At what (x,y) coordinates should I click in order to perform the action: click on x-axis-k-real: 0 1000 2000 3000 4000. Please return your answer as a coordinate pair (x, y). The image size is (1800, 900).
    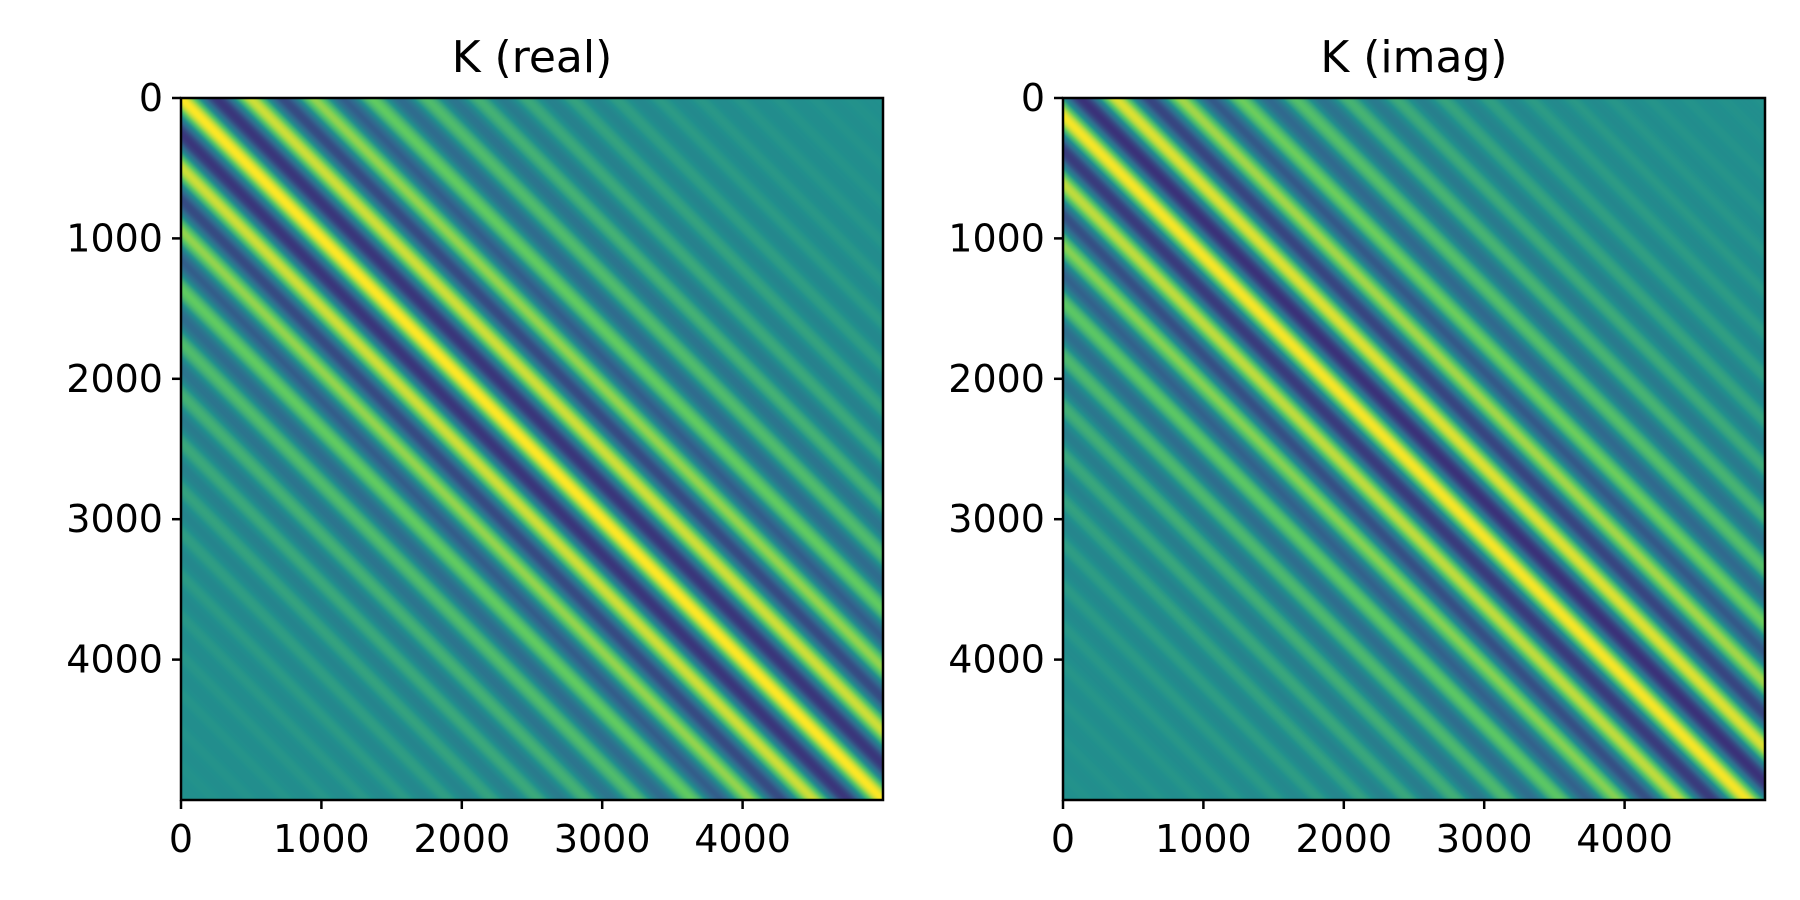
    Looking at the image, I should click on (480, 830).